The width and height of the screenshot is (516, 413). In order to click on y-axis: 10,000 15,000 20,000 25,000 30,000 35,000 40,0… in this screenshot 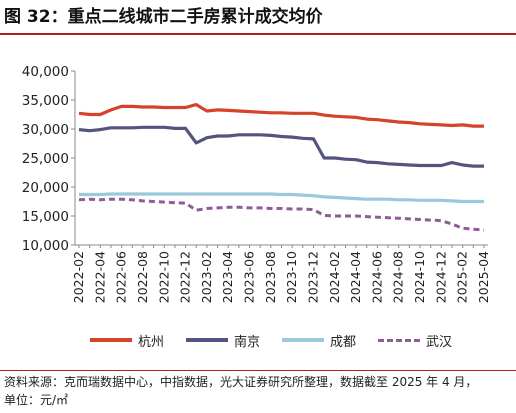, I will do `click(49, 159)`.